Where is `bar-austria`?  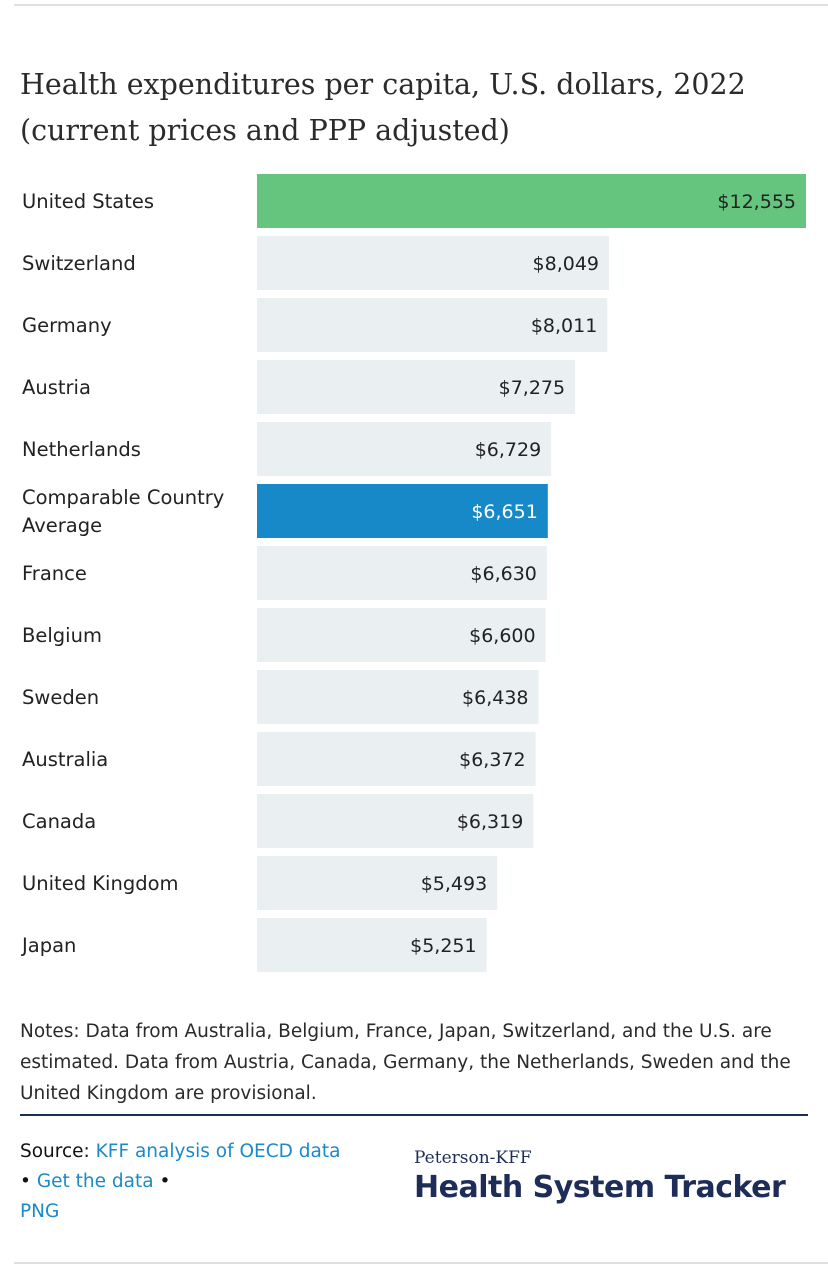
bar-austria is located at coordinates (416, 387).